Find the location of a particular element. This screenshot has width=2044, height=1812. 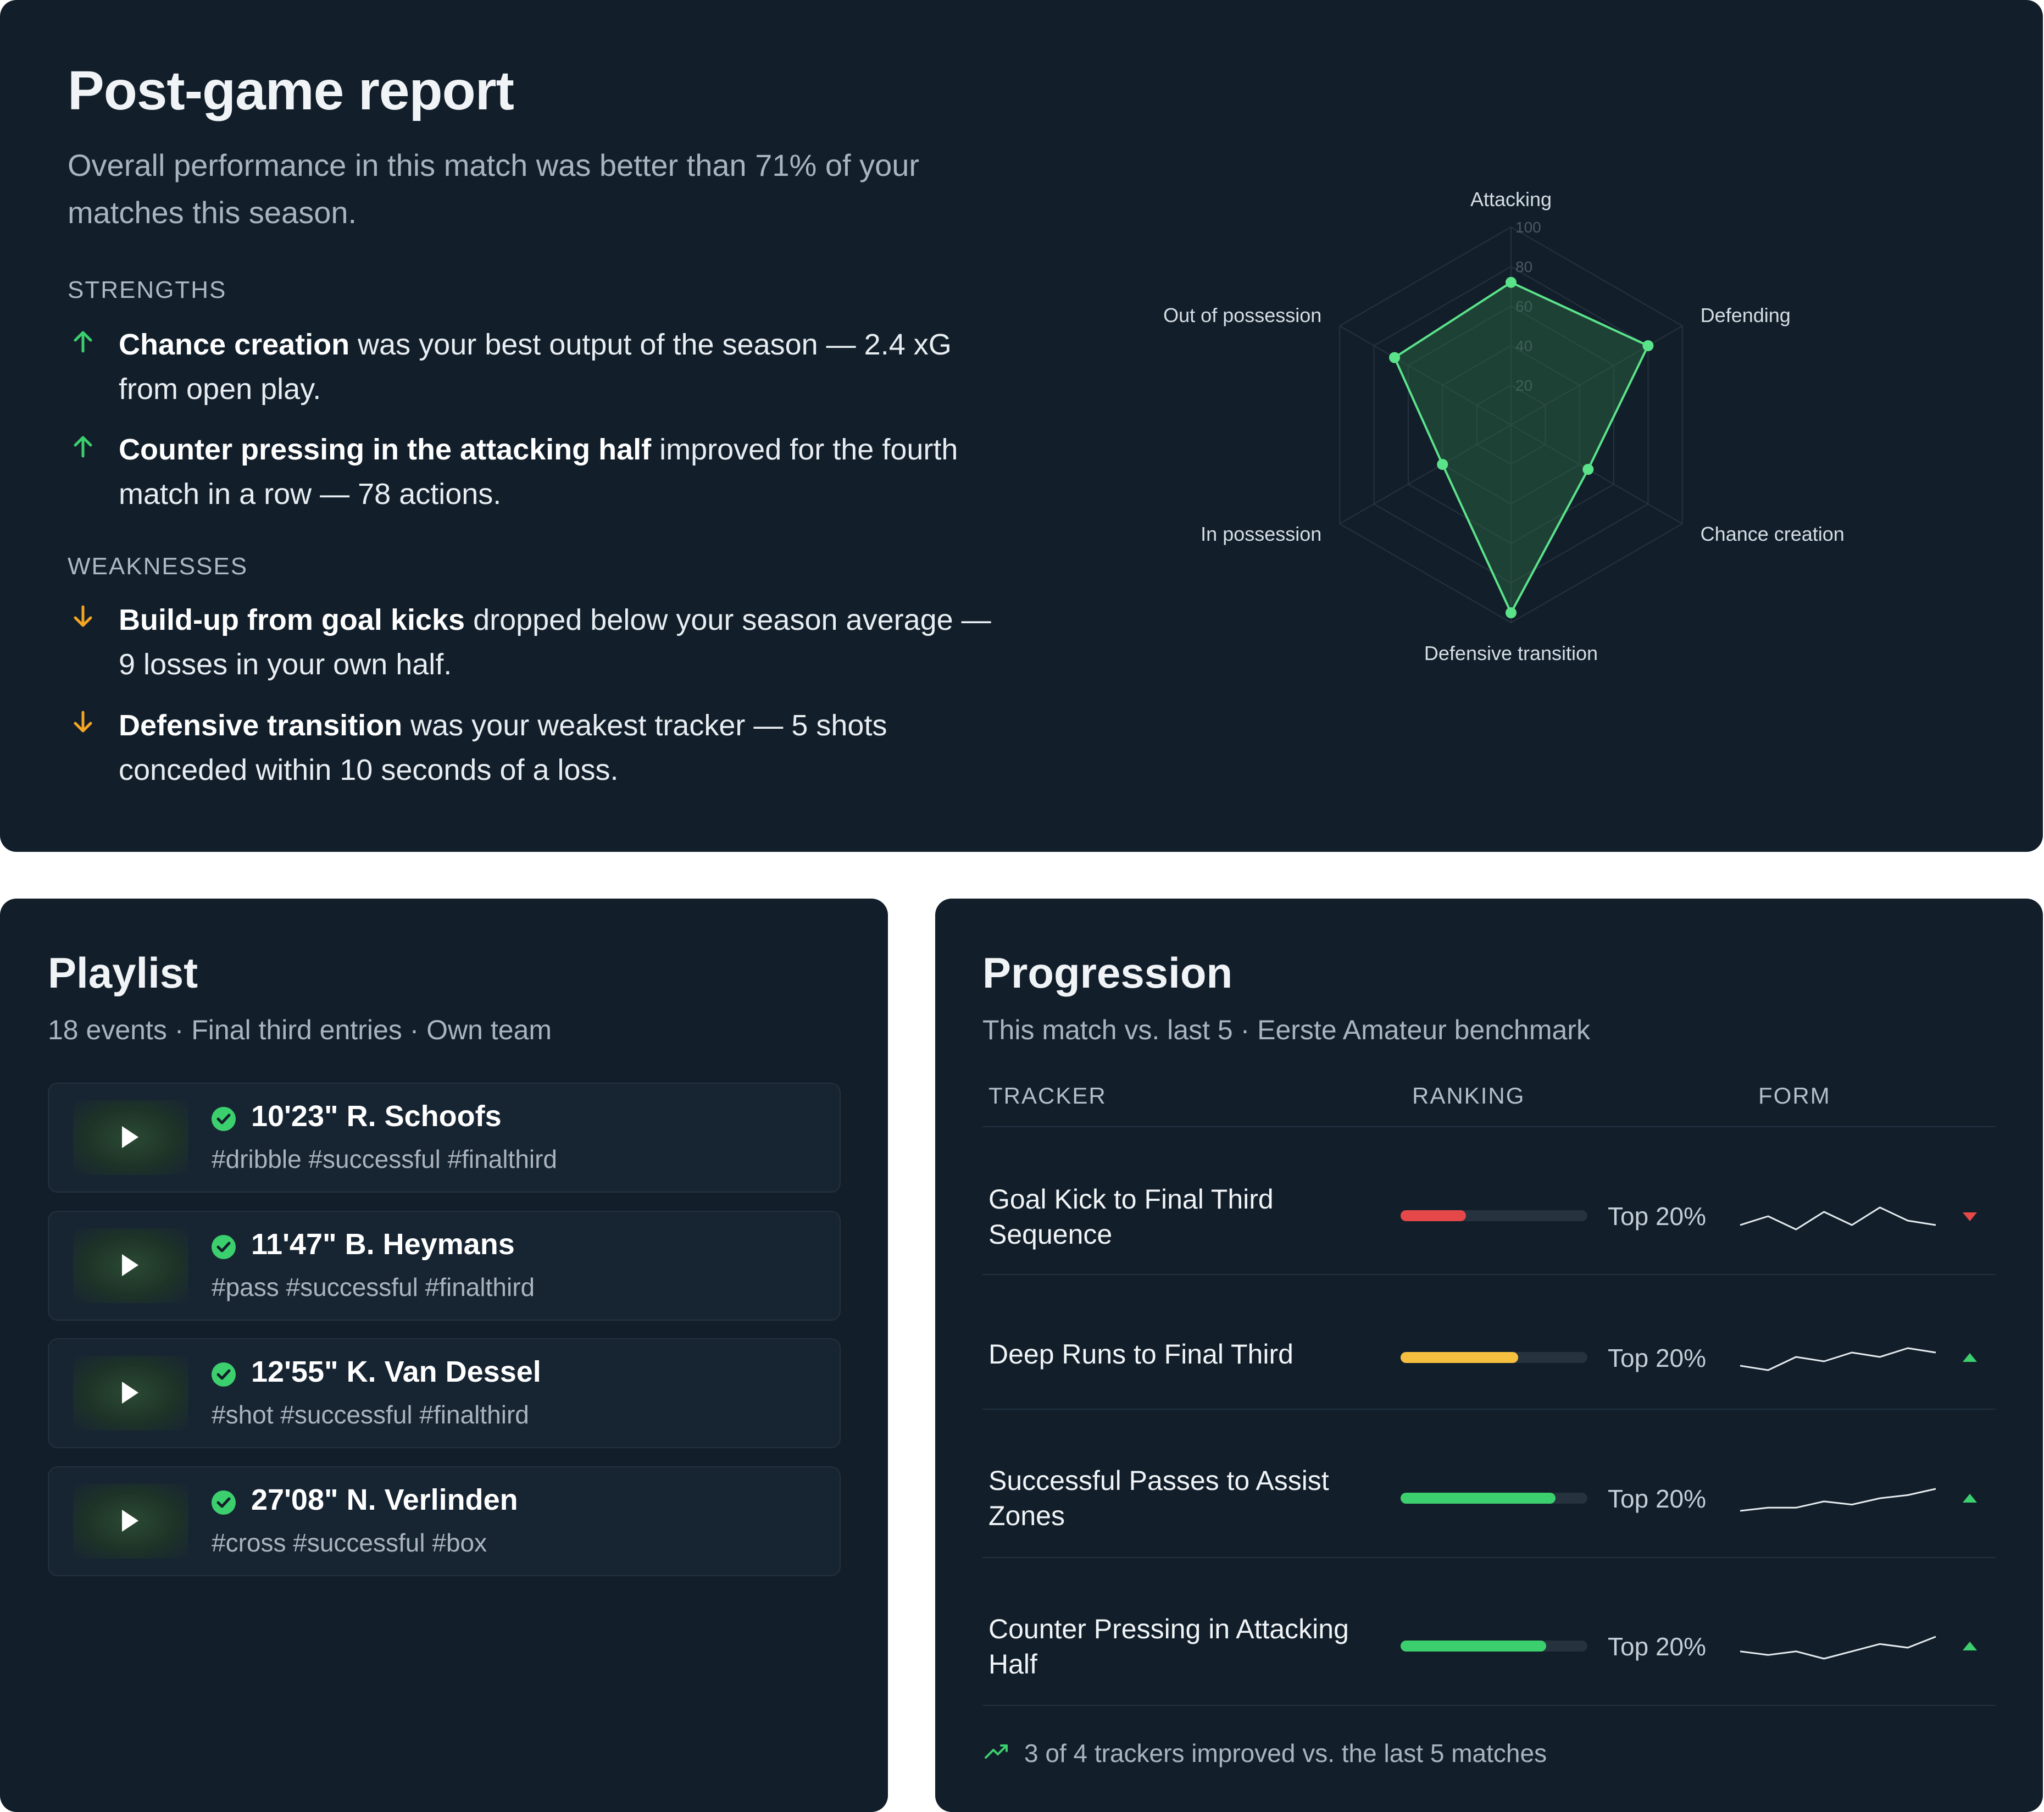

playlist-title: Playlist is located at coordinates (123, 973).